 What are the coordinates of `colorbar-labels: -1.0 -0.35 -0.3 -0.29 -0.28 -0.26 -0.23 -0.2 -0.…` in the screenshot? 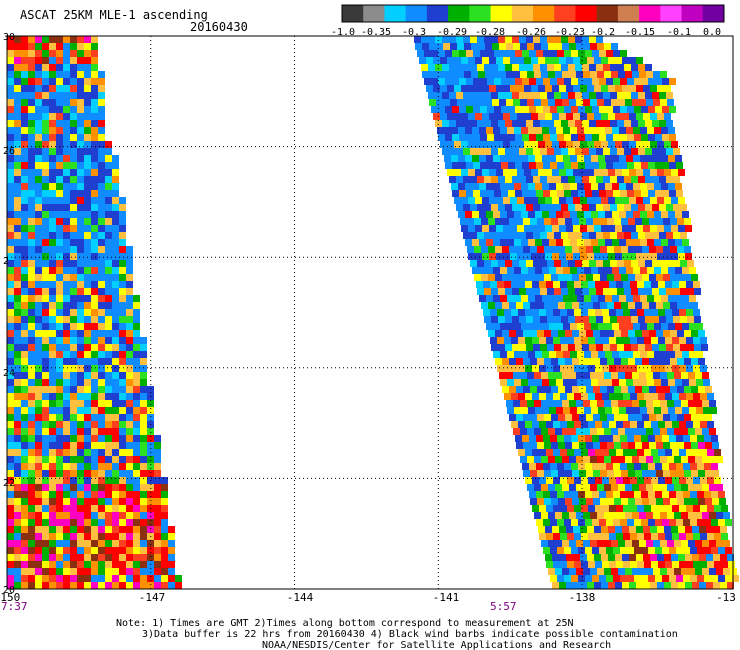 It's located at (526, 32).